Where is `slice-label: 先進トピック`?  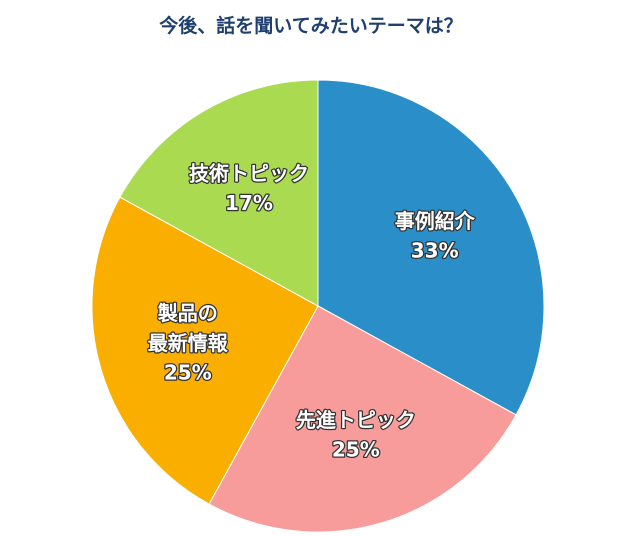 slice-label: 先進トピック is located at coordinates (356, 420).